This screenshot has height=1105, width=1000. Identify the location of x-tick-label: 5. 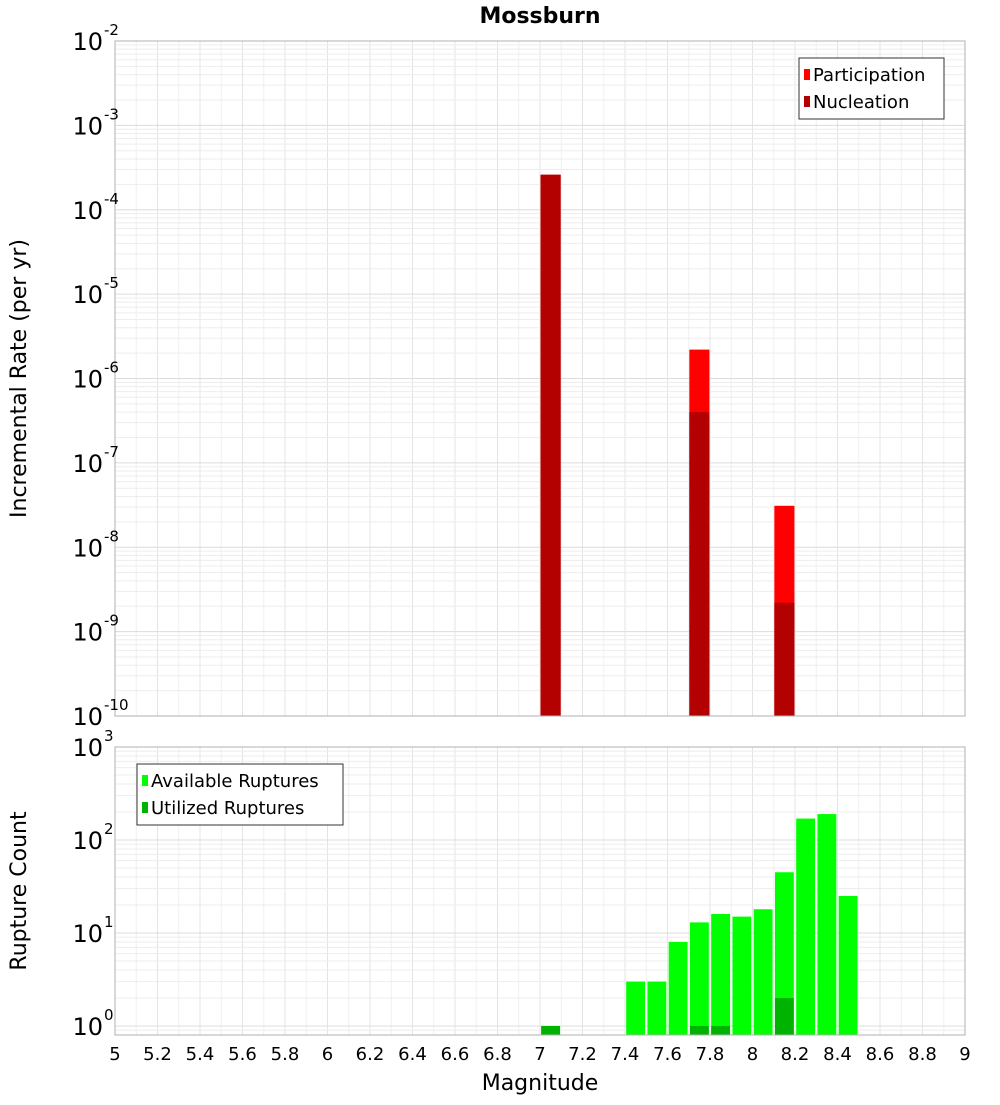
(114, 1054).